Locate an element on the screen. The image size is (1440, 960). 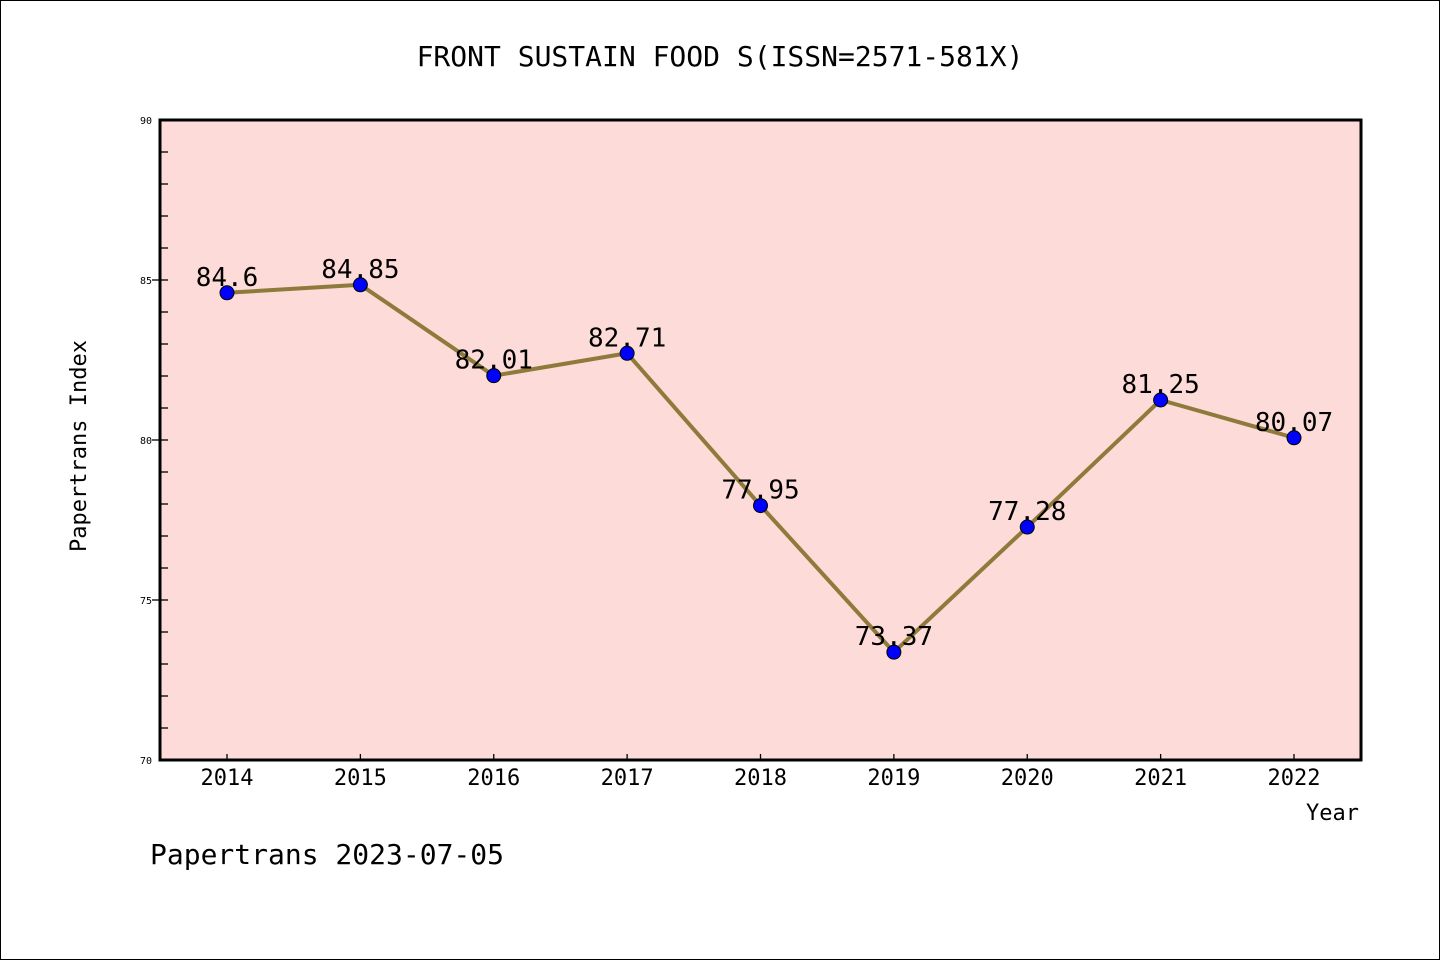
x-tick-label: 2021 is located at coordinates (1160, 778).